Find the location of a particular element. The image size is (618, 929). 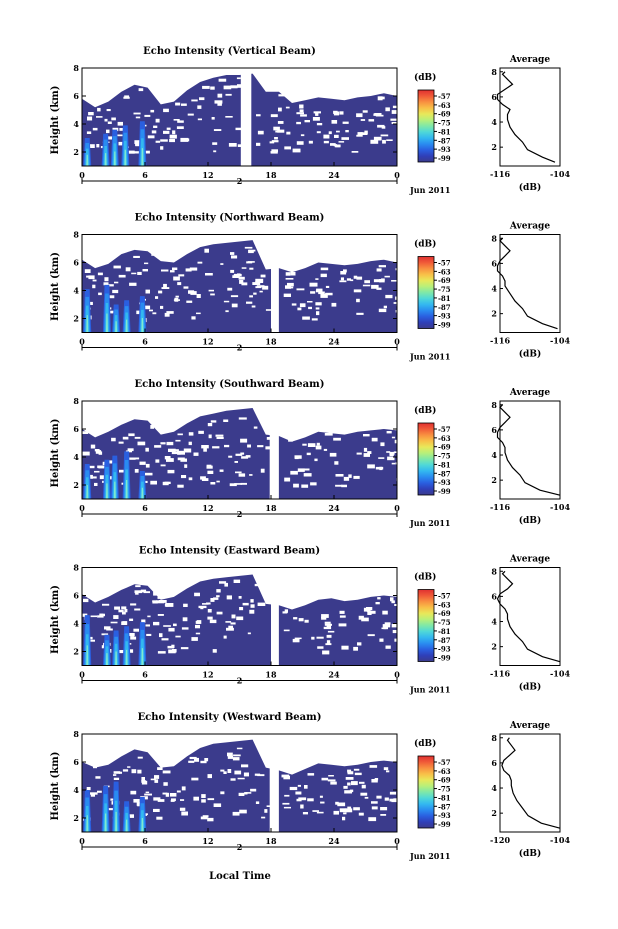

colorbar-tick-label: -69 is located at coordinates (444, 280).